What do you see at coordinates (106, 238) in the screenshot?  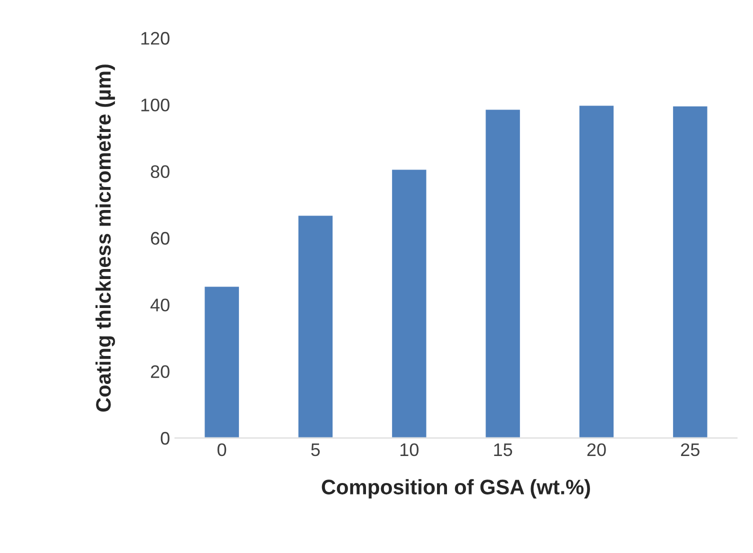 I see `y-axis-title: Coating thickness micrometre (µm)` at bounding box center [106, 238].